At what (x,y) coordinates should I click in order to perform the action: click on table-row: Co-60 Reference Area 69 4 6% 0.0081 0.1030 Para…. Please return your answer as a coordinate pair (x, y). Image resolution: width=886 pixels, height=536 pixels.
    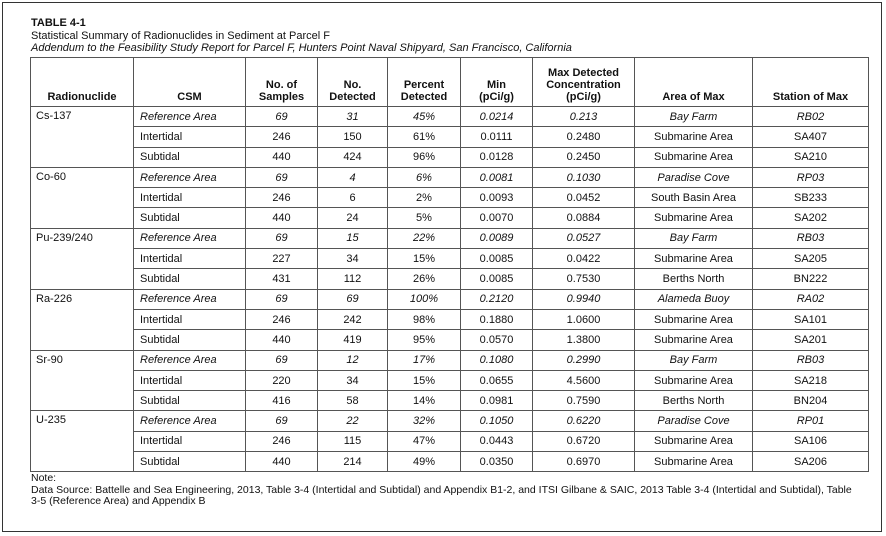
    Looking at the image, I should click on (449, 197).